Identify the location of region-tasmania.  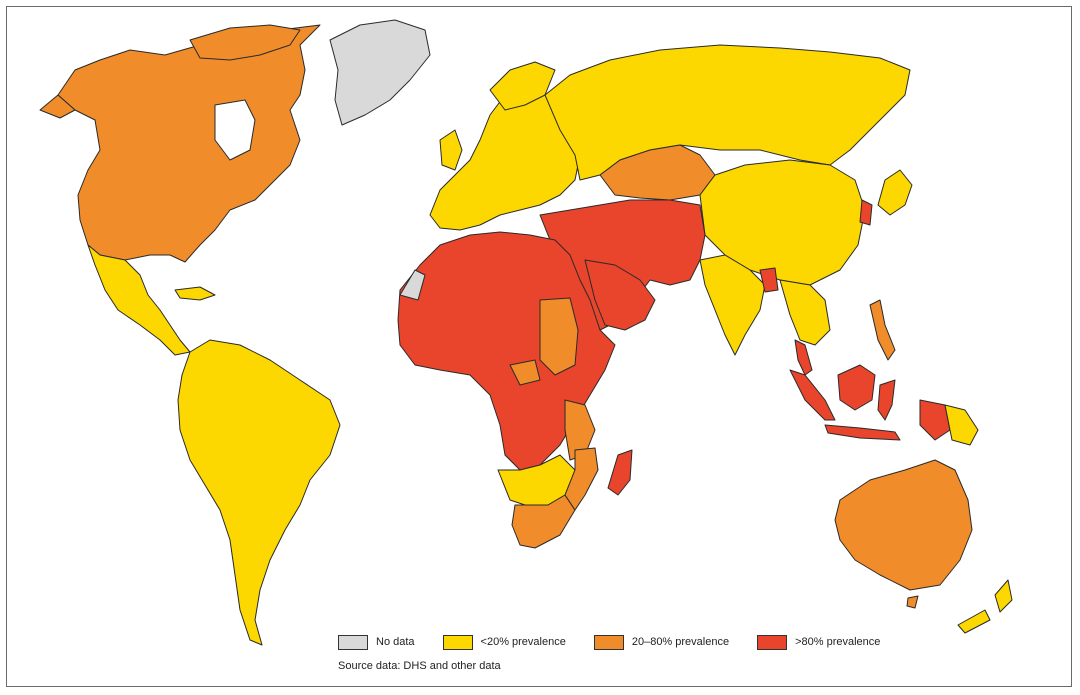
(912, 602).